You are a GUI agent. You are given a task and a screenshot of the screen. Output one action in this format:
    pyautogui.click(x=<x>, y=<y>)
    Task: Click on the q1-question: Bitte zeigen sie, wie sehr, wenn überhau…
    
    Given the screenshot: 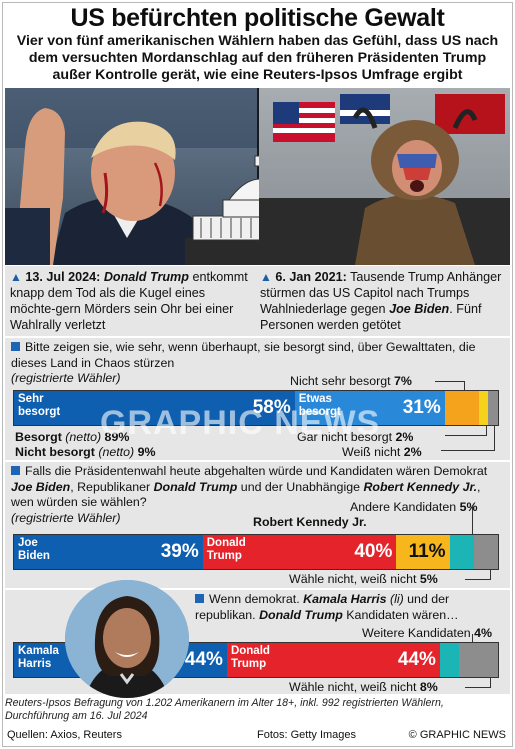 What is the action you would take?
    pyautogui.click(x=257, y=363)
    